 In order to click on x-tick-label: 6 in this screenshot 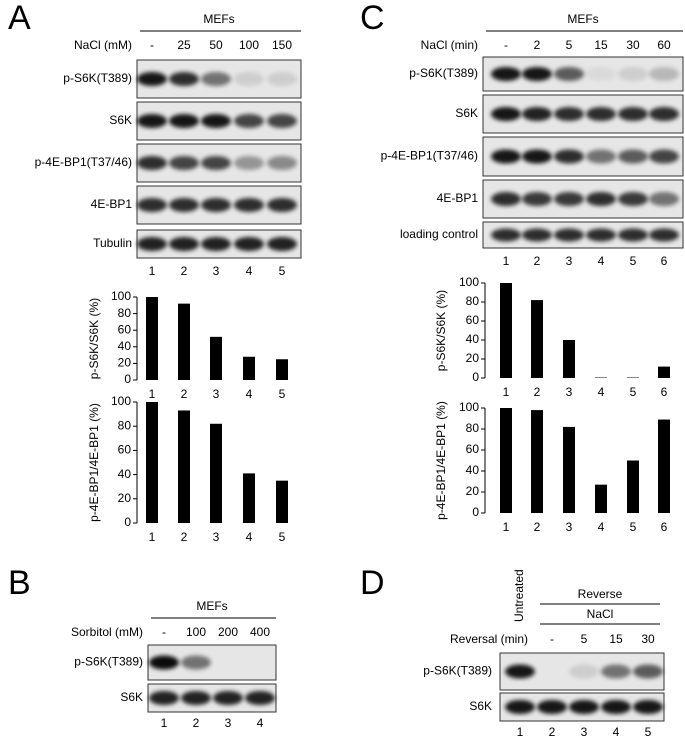, I will do `click(664, 392)`.